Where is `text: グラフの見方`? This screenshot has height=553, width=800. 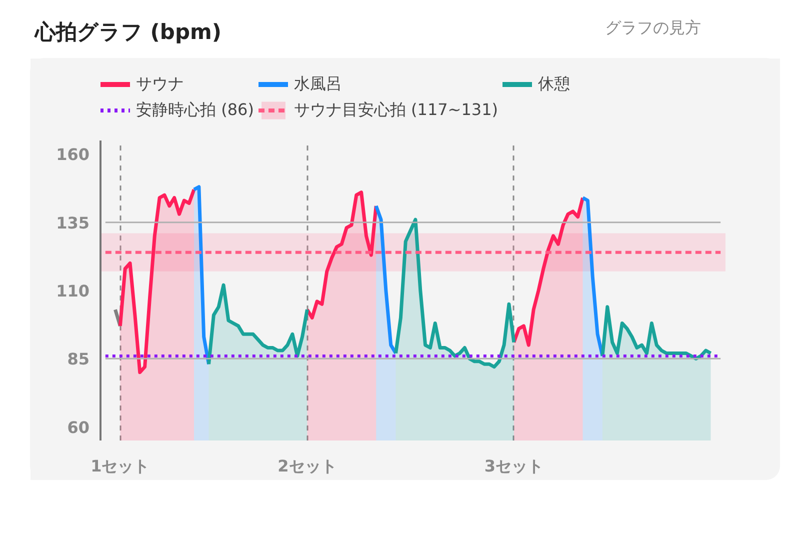 text: グラフの見方 is located at coordinates (653, 28).